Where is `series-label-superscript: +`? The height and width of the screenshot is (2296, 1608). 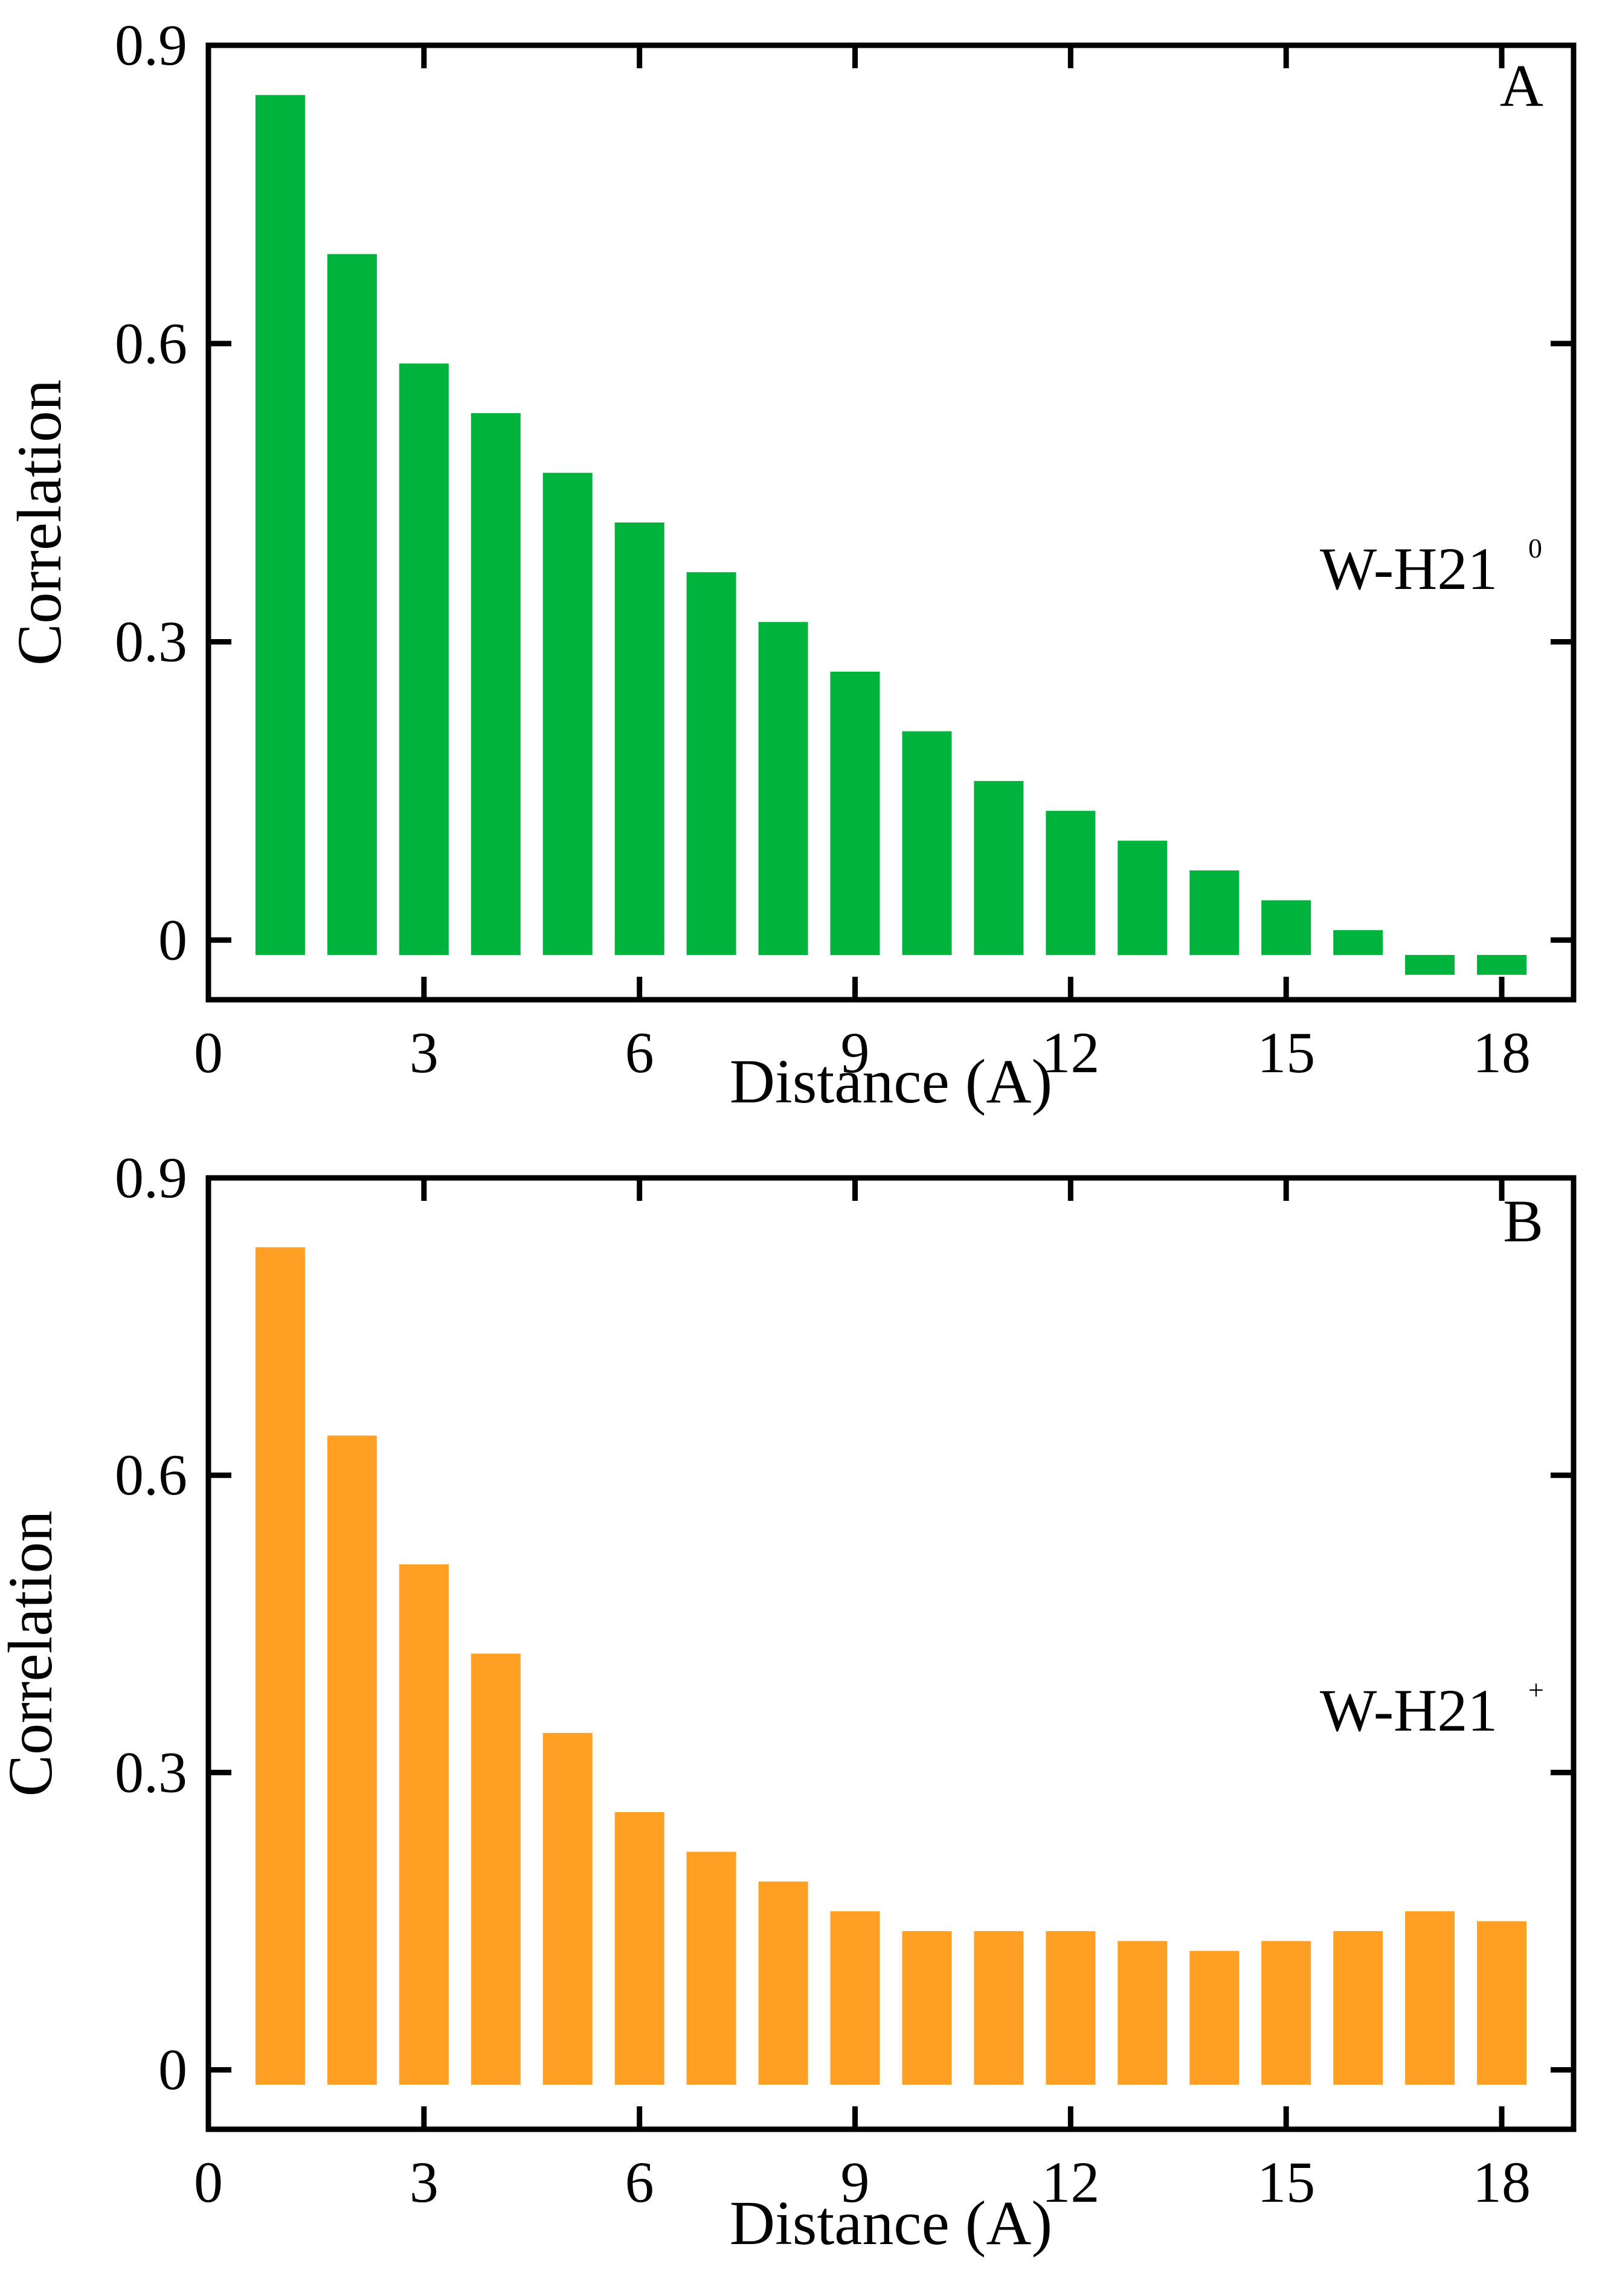
series-label-superscript: + is located at coordinates (1536, 1689).